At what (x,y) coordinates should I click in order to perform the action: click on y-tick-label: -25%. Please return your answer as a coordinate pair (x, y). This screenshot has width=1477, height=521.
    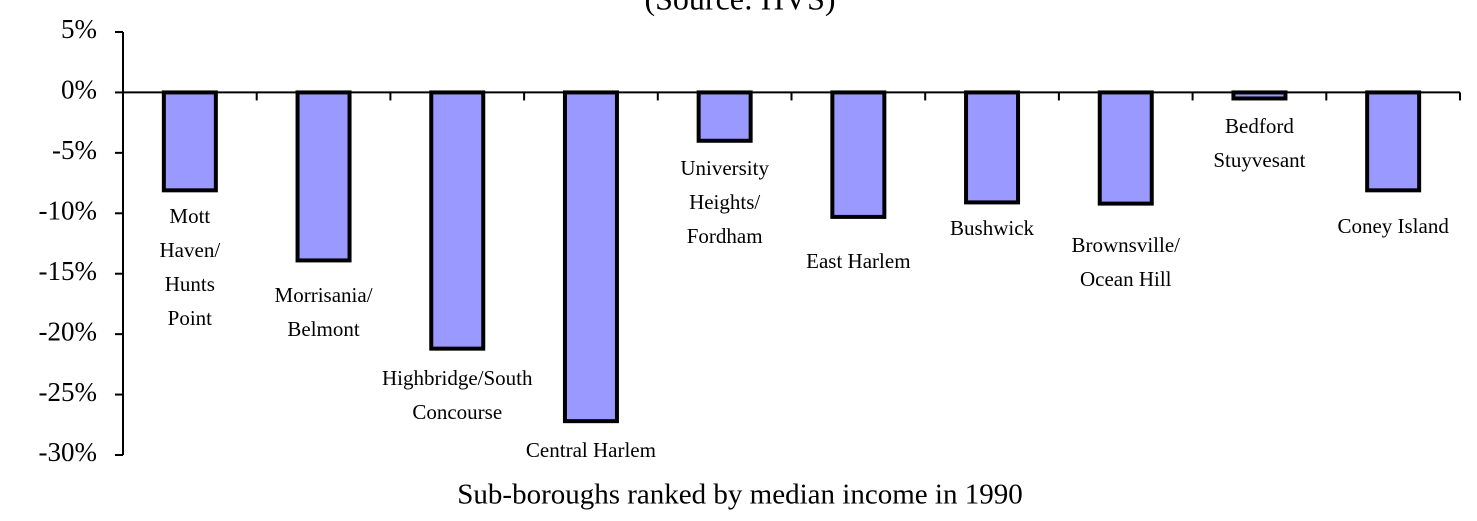
    Looking at the image, I should click on (68, 392).